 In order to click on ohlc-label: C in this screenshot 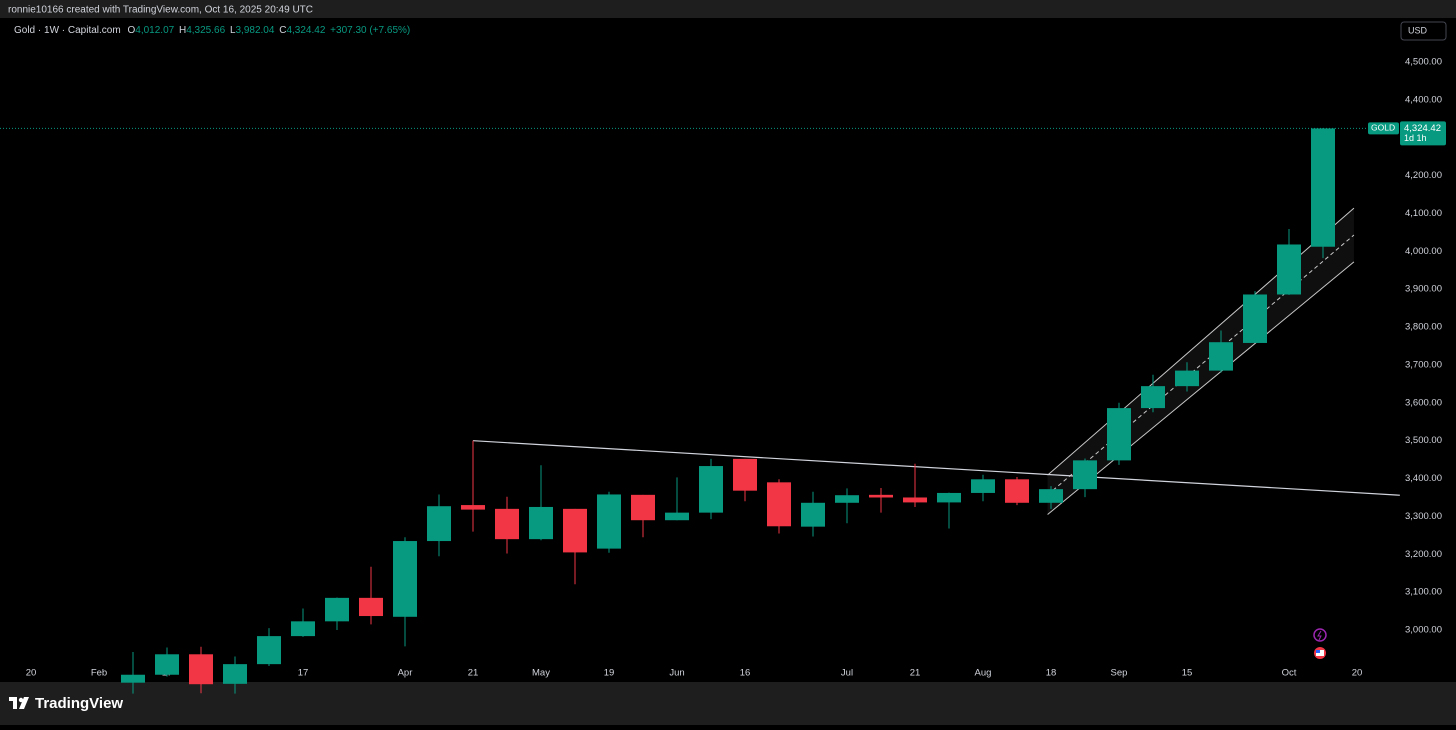, I will do `click(282, 30)`.